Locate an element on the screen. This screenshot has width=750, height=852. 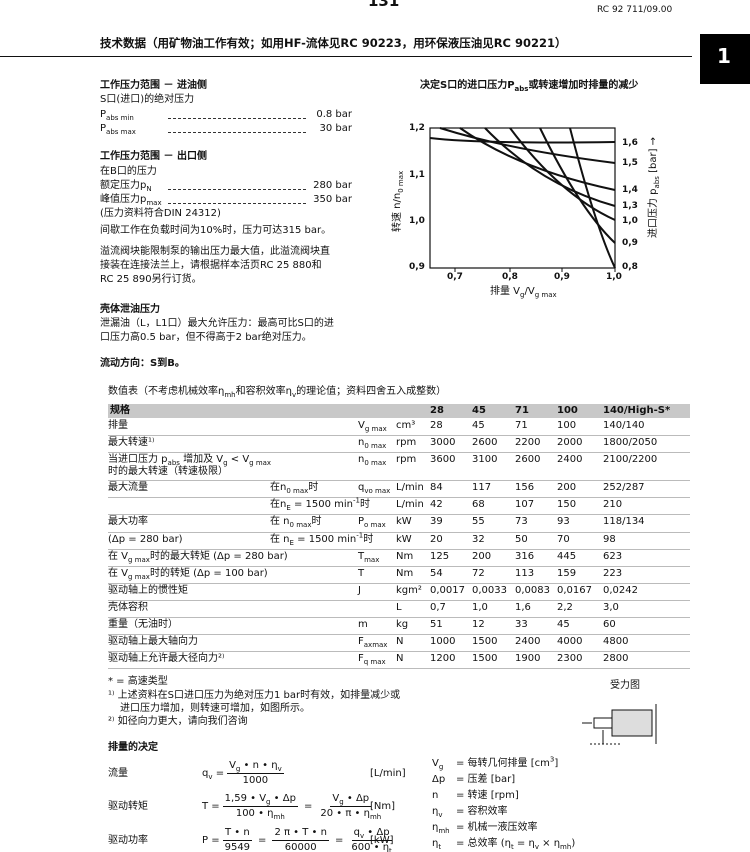
table-cell: 150 is located at coordinates (567, 504).